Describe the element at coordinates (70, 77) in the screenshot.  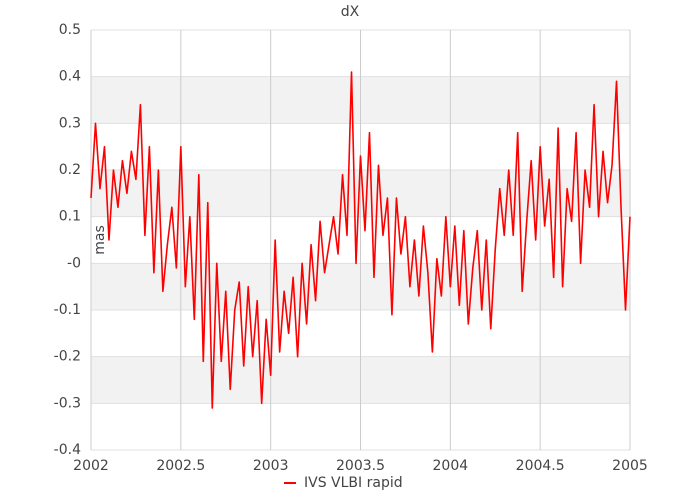
I see `y-tick-label: 0.4` at that location.